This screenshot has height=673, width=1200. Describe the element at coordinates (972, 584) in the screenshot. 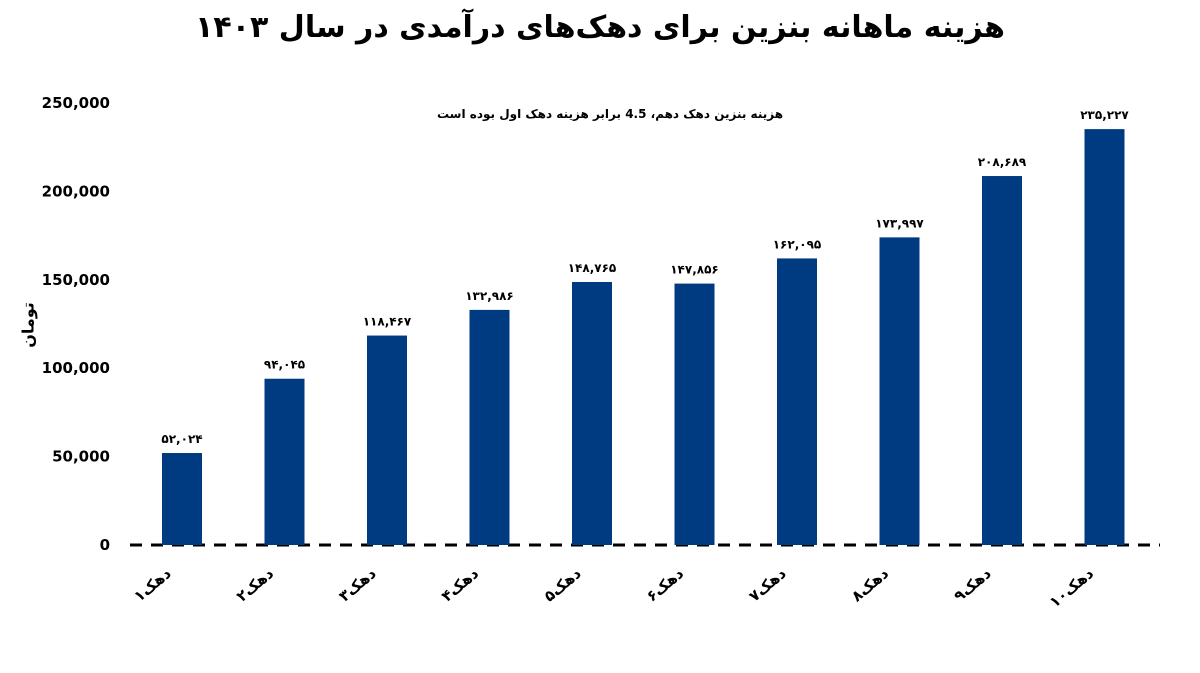

I see `x-tick-label: دهک۹` at that location.